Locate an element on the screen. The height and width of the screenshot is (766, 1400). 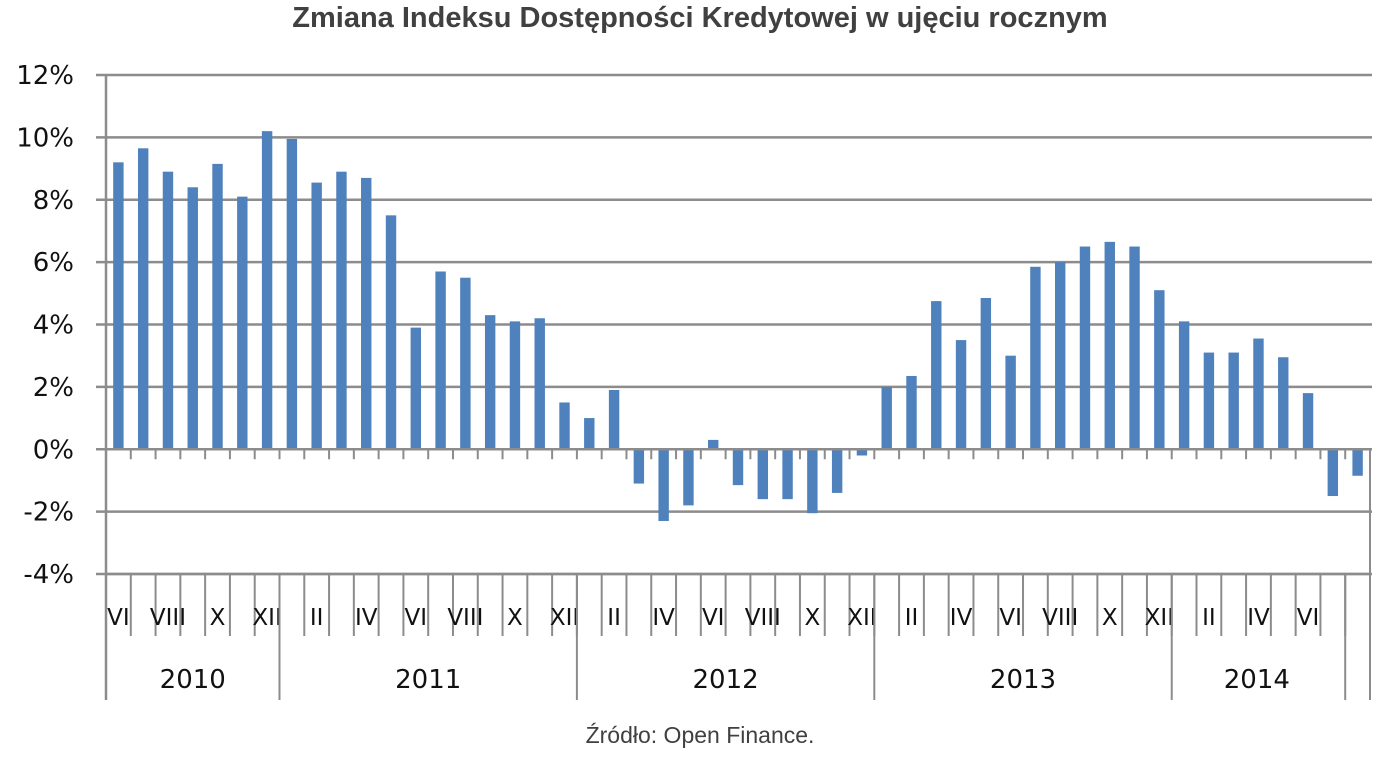
year-label: 2010 is located at coordinates (193, 680).